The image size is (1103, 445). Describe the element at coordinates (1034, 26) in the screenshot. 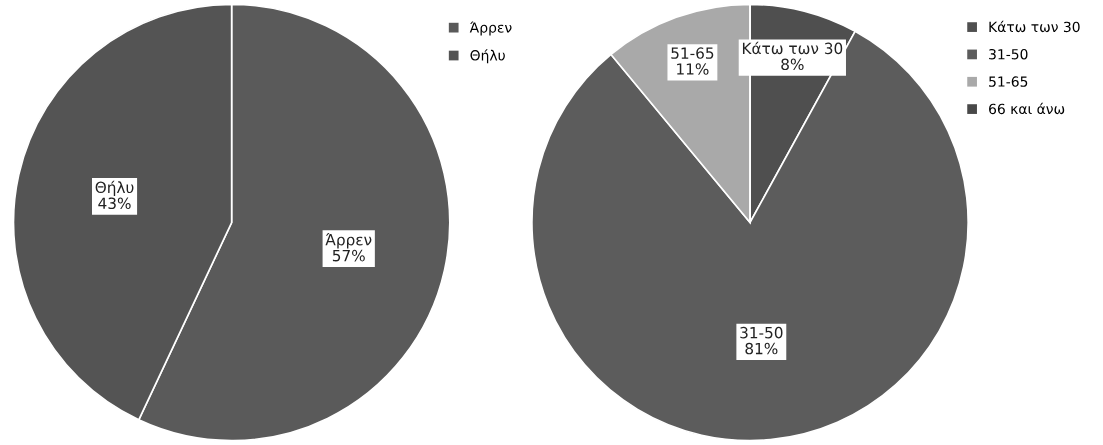

I see `legend-label: Κάτω των 30` at that location.